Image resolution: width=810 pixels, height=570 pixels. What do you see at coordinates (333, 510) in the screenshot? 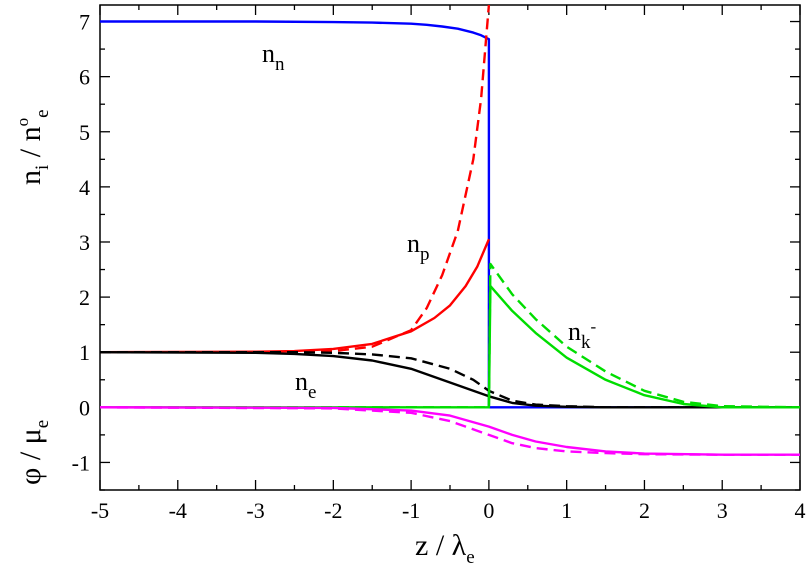
I see `x-tick-label: -2` at bounding box center [333, 510].